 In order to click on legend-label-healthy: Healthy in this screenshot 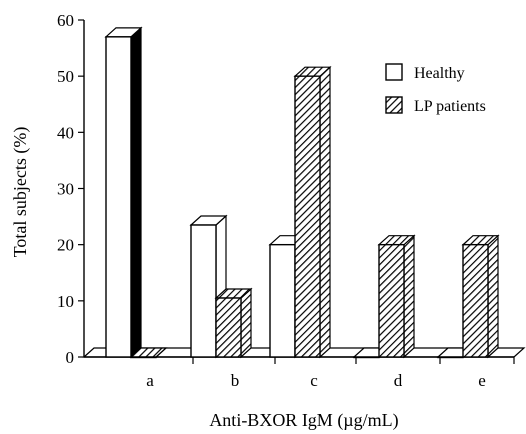, I will do `click(439, 73)`.